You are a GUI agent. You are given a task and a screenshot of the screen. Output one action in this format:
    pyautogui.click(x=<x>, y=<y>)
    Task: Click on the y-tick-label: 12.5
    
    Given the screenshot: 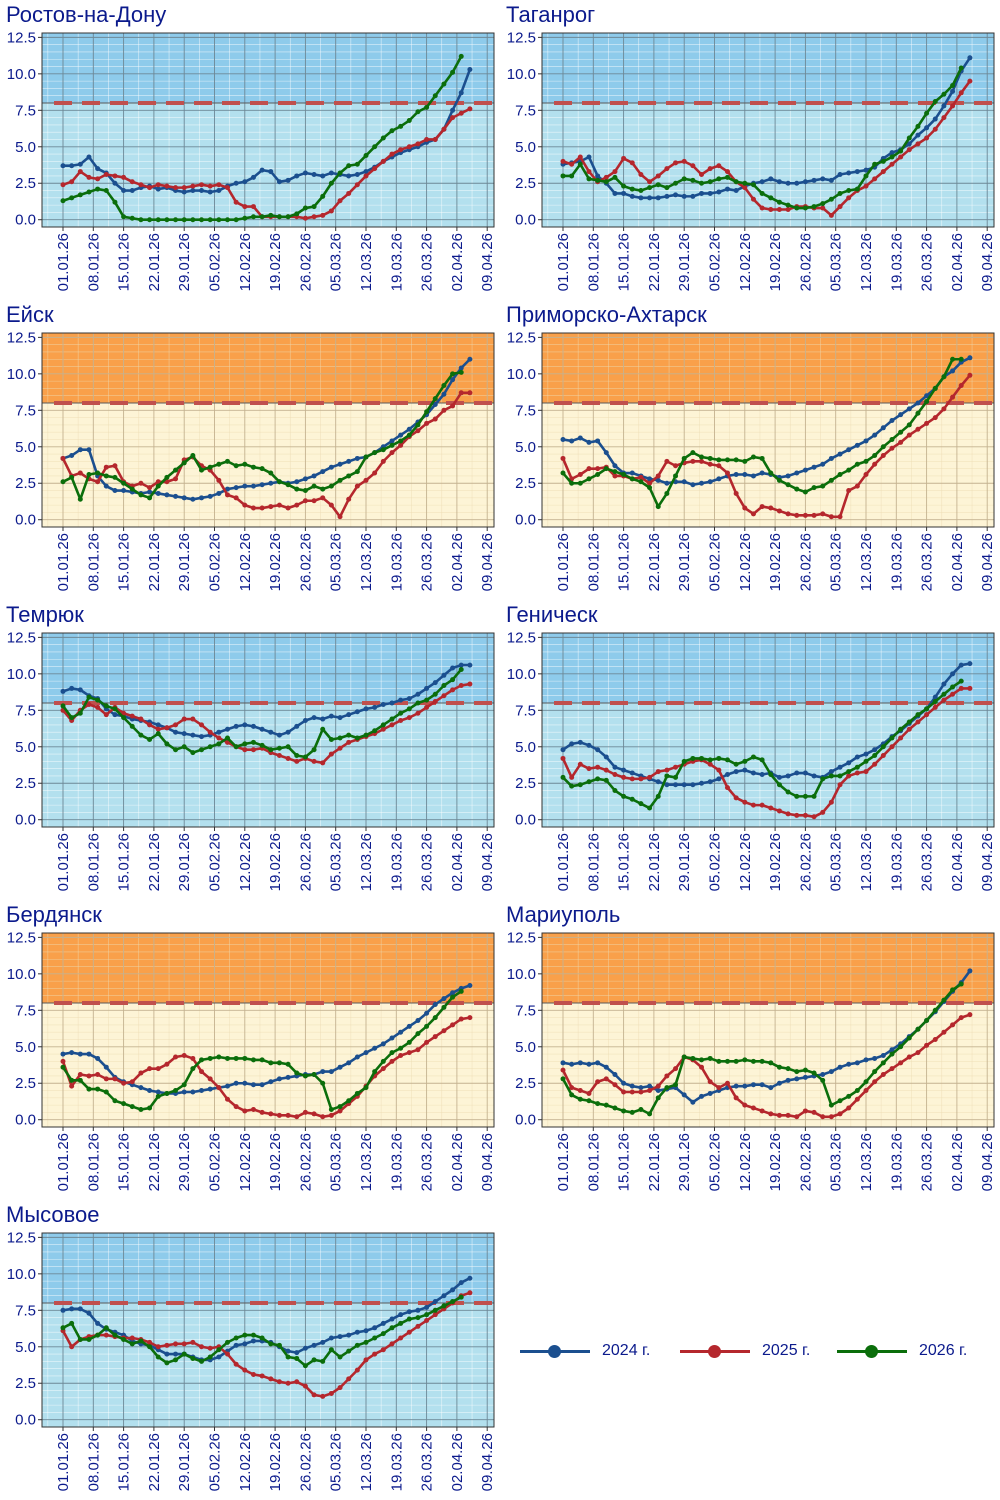 What is the action you would take?
    pyautogui.click(x=21, y=937)
    